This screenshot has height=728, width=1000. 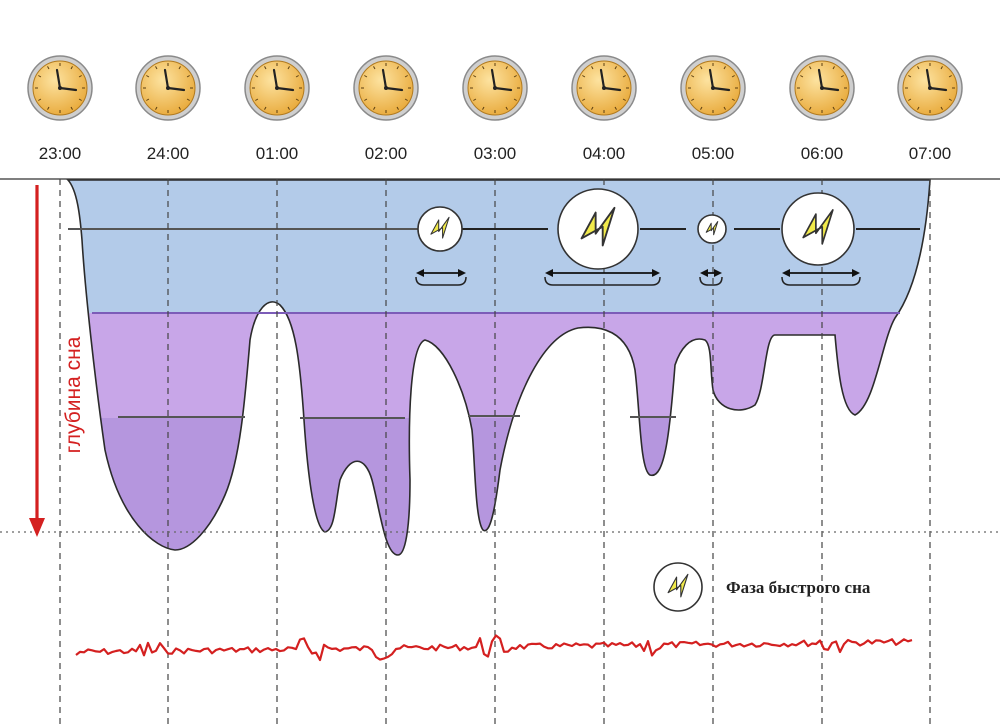 I want to click on time-label: 24:00, so click(x=168, y=153).